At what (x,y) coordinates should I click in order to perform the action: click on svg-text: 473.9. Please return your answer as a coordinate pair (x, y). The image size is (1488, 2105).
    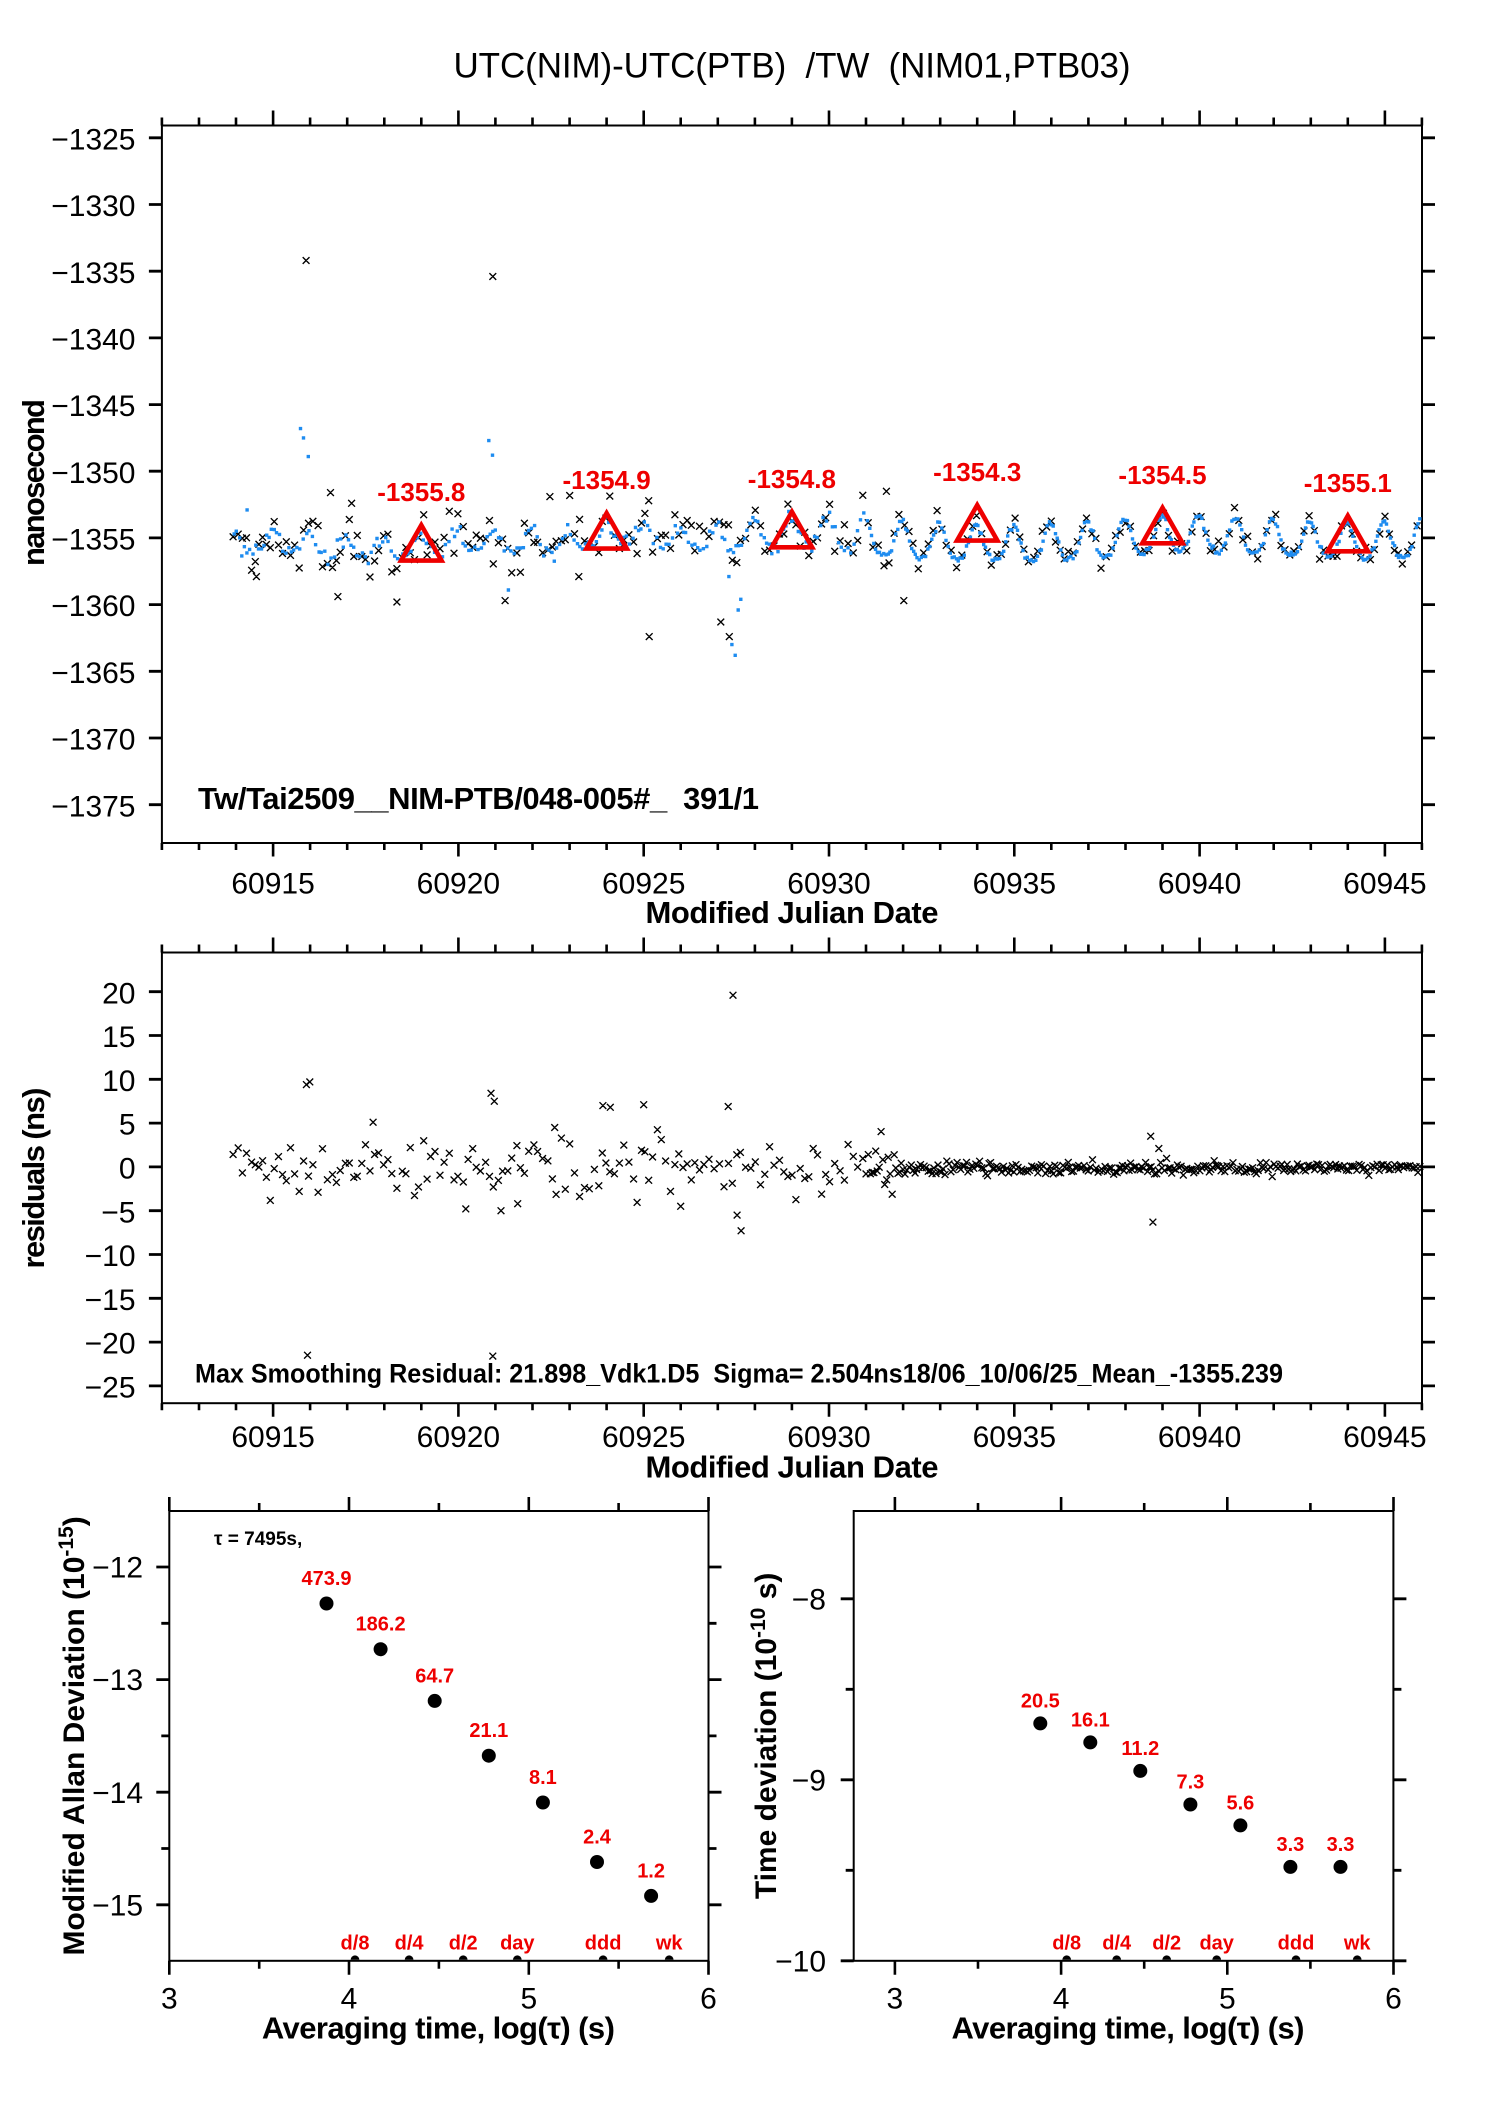
    Looking at the image, I should click on (326, 1579).